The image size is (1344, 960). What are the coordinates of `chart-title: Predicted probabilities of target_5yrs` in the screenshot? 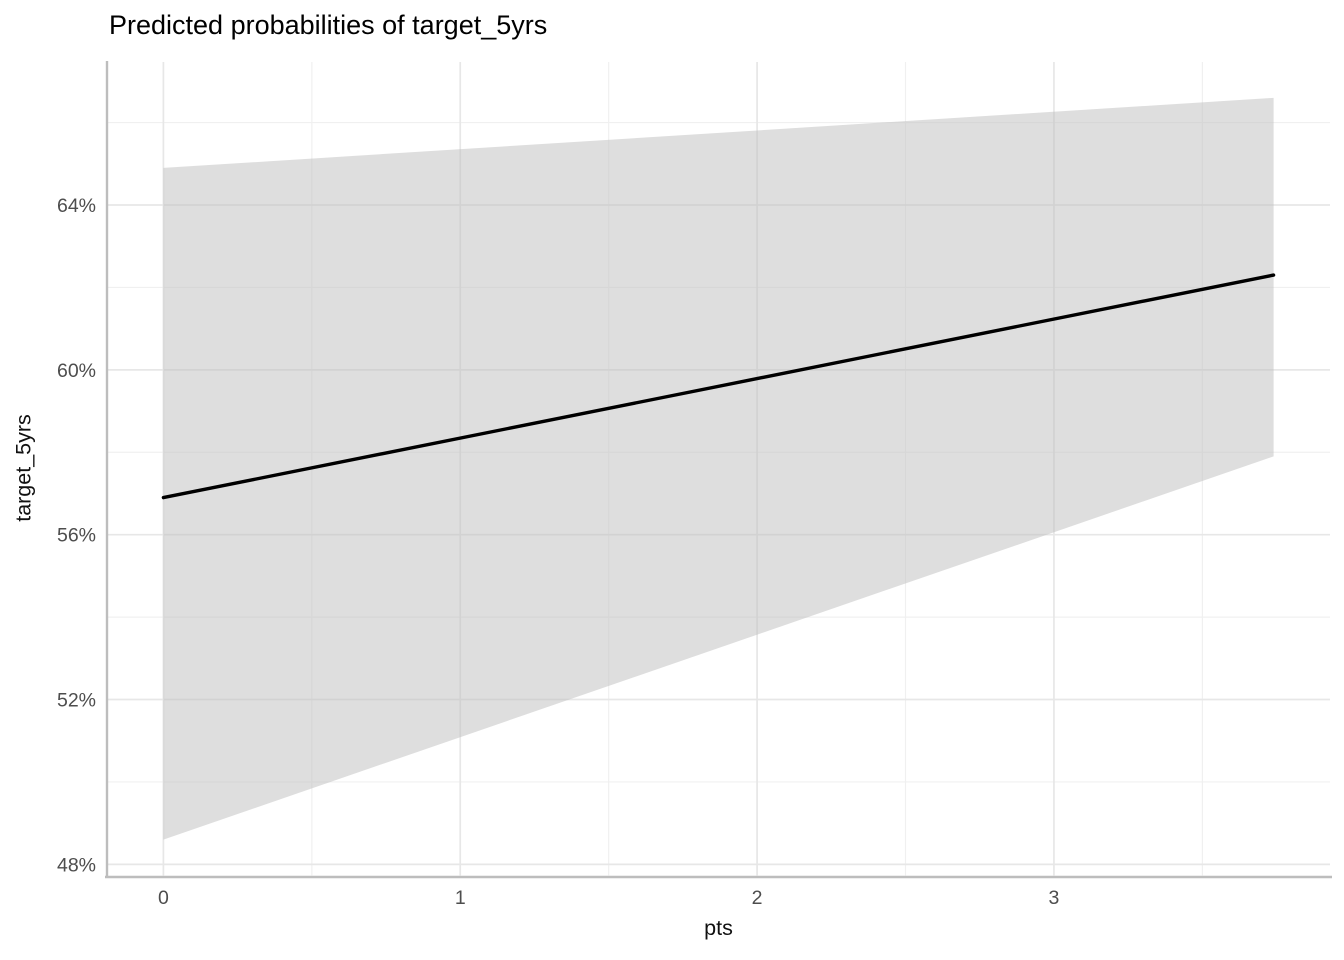 It's located at (328, 25).